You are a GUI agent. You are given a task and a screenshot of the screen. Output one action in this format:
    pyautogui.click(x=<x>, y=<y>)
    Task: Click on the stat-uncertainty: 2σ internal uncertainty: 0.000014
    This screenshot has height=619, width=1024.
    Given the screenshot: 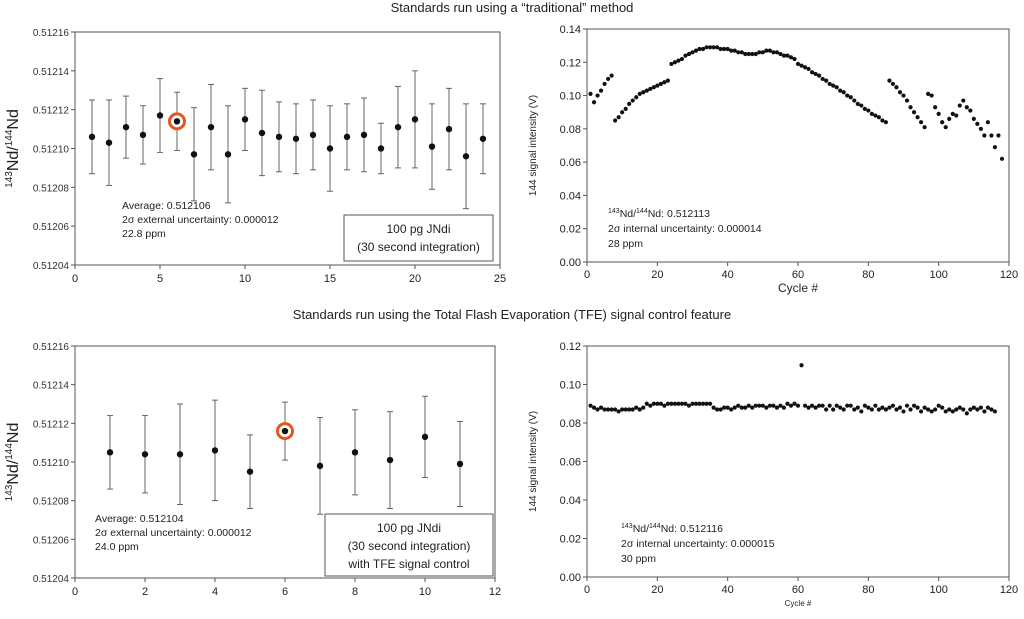 What is the action you would take?
    pyautogui.click(x=685, y=229)
    